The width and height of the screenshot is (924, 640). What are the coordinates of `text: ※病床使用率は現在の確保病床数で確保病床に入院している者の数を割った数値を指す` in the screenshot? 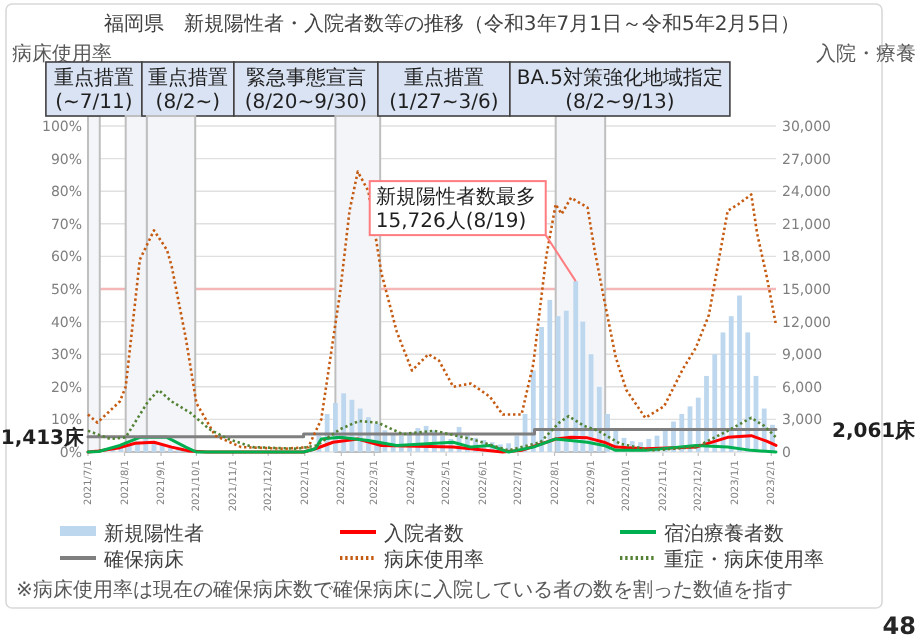 It's located at (404, 590).